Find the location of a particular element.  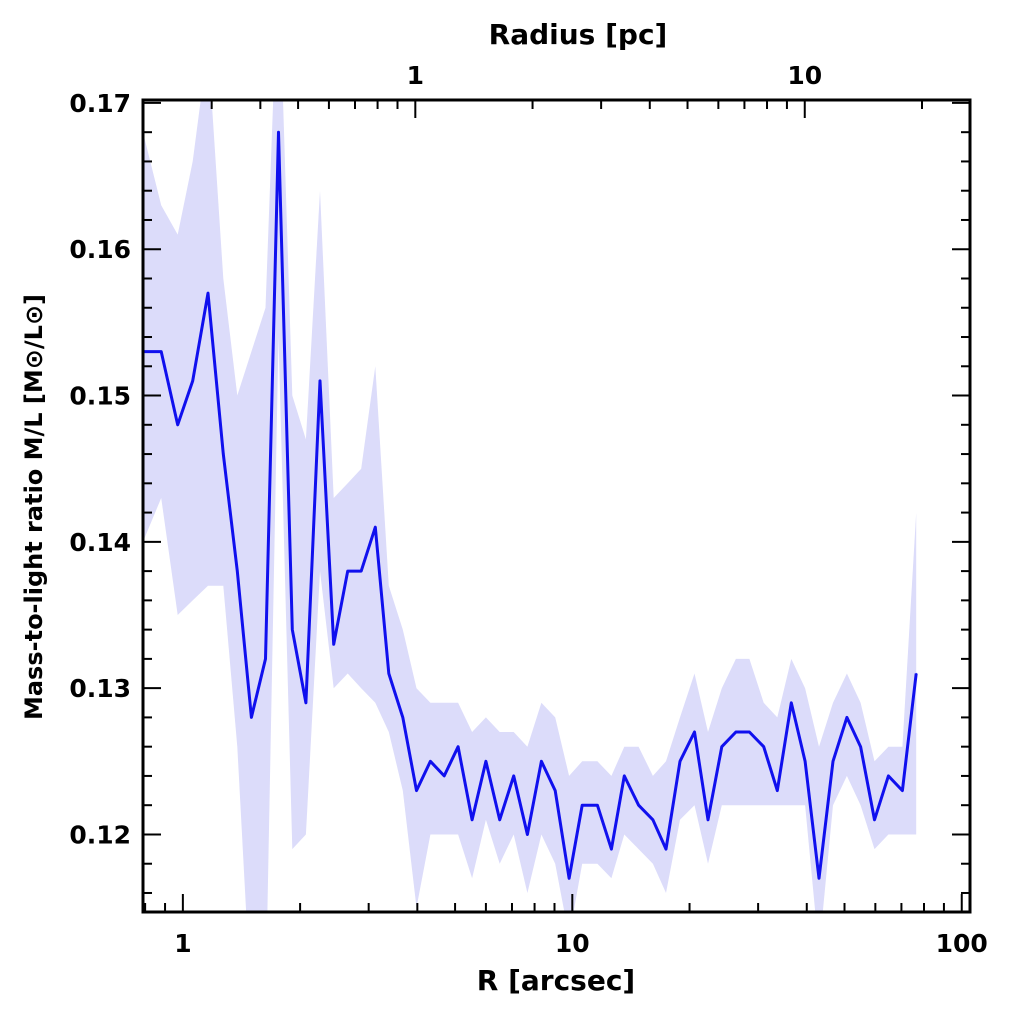

y-tick-label: 0.17 is located at coordinates (100, 103).